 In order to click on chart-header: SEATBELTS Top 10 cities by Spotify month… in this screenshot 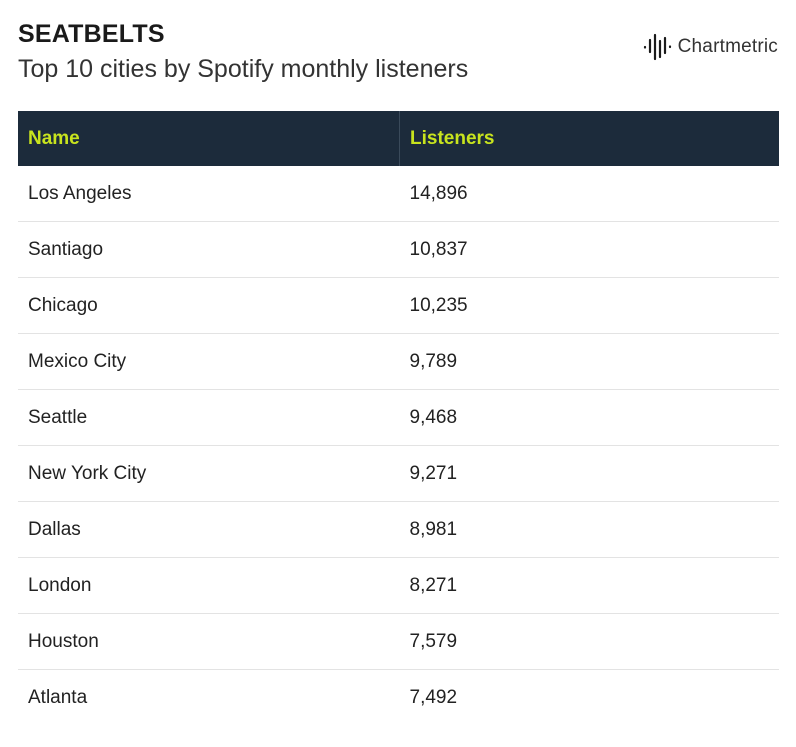, I will do `click(398, 53)`.